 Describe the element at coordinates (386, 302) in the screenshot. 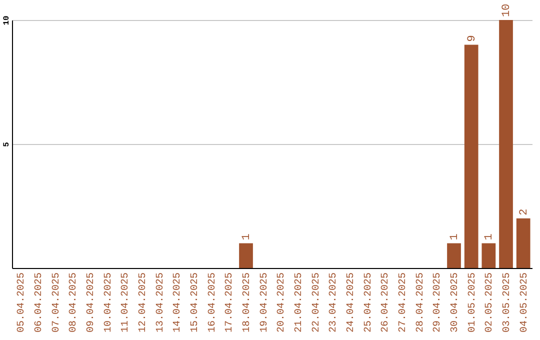

I see `x-tick-label: 26.04.2025` at that location.